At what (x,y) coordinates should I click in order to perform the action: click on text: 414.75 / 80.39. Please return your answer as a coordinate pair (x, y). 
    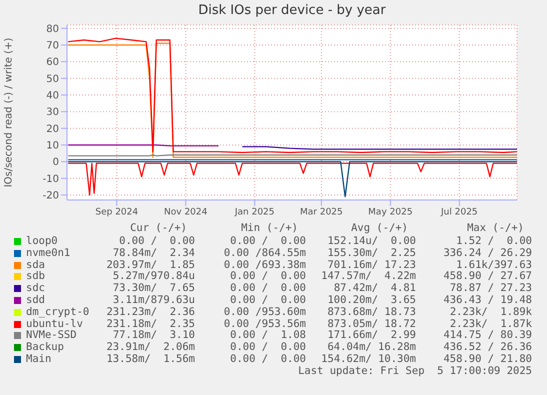
    Looking at the image, I should click on (487, 335).